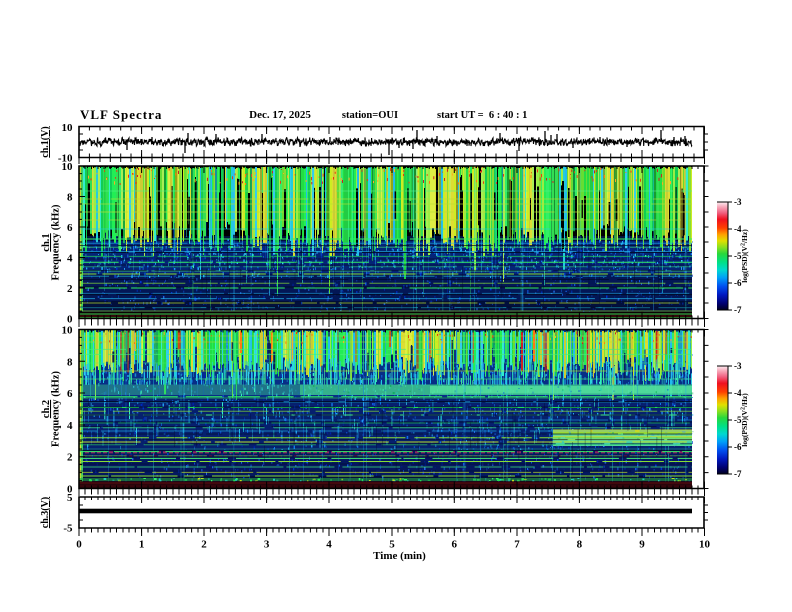 The height and width of the screenshot is (612, 792). Describe the element at coordinates (517, 545) in the screenshot. I see `svg-text: 7` at that location.